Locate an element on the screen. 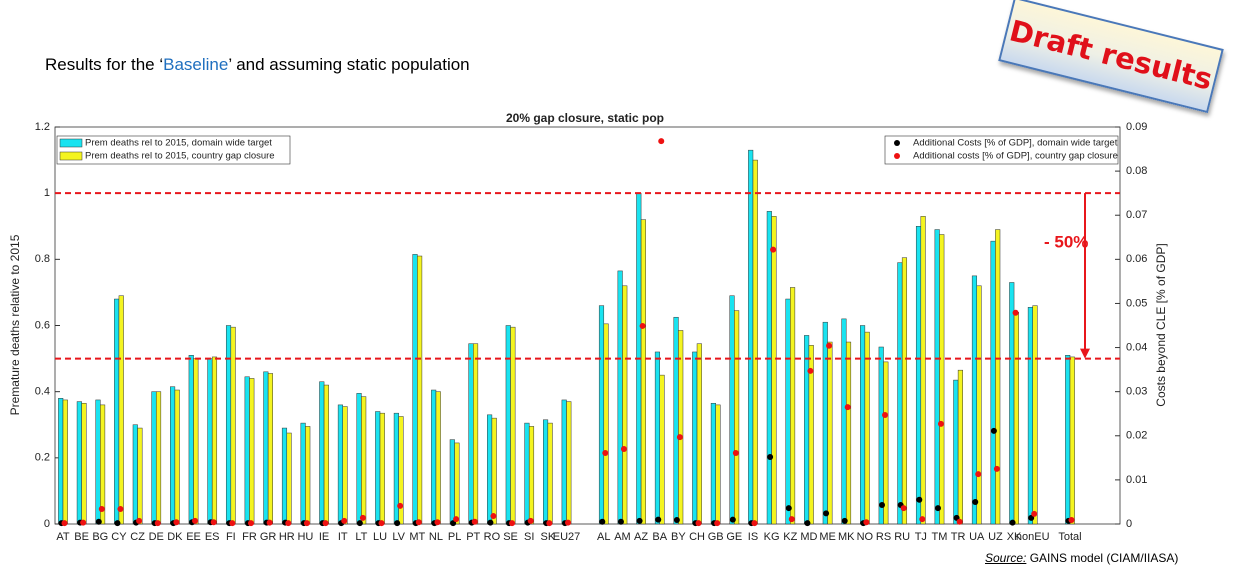 The height and width of the screenshot is (569, 1236). x-tick-label: EE is located at coordinates (193, 537).